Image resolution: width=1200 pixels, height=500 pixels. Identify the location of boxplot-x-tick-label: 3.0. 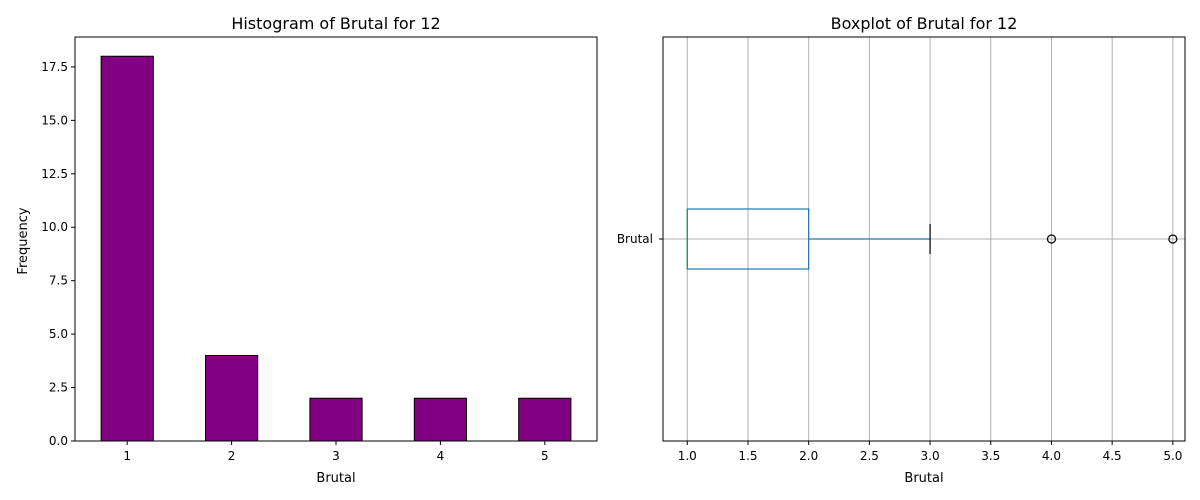
(930, 456).